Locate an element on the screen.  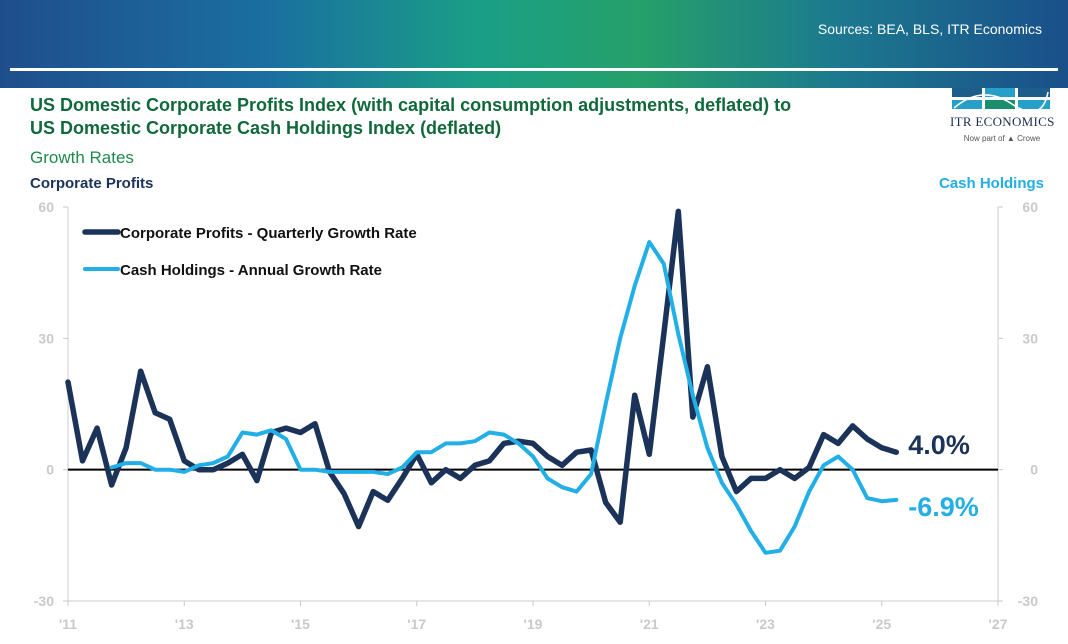
y-tick-label-left: 60 is located at coordinates (46, 207).